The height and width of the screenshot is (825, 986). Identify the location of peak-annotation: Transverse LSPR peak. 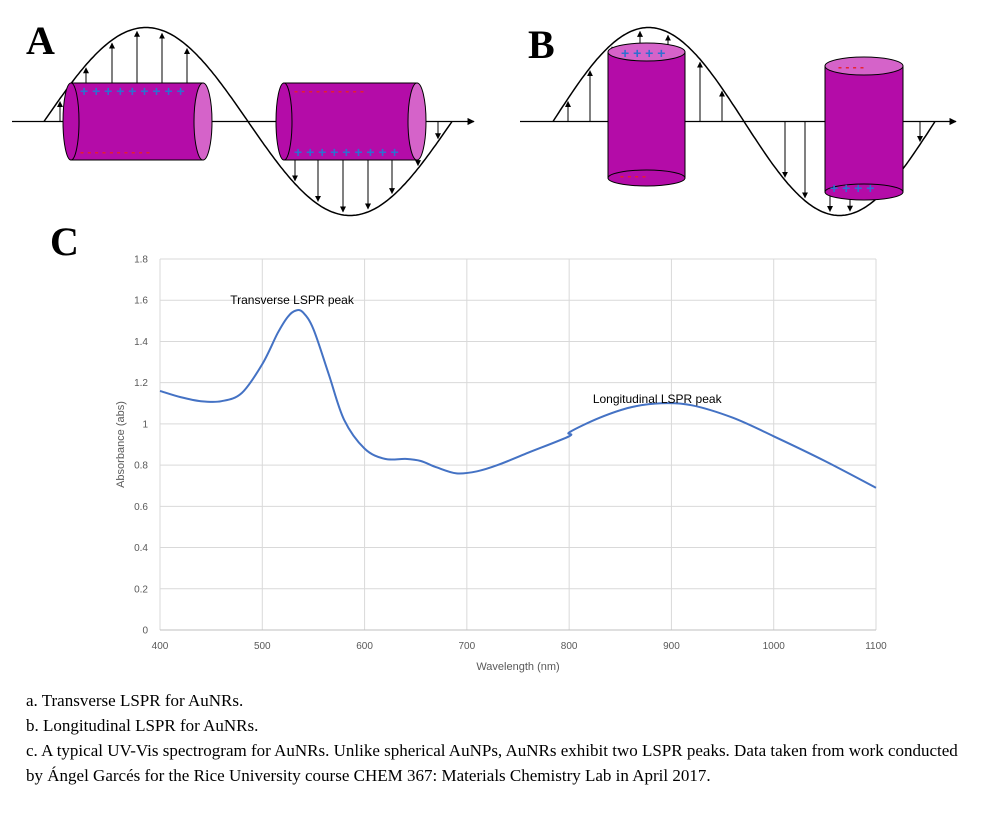
(292, 300).